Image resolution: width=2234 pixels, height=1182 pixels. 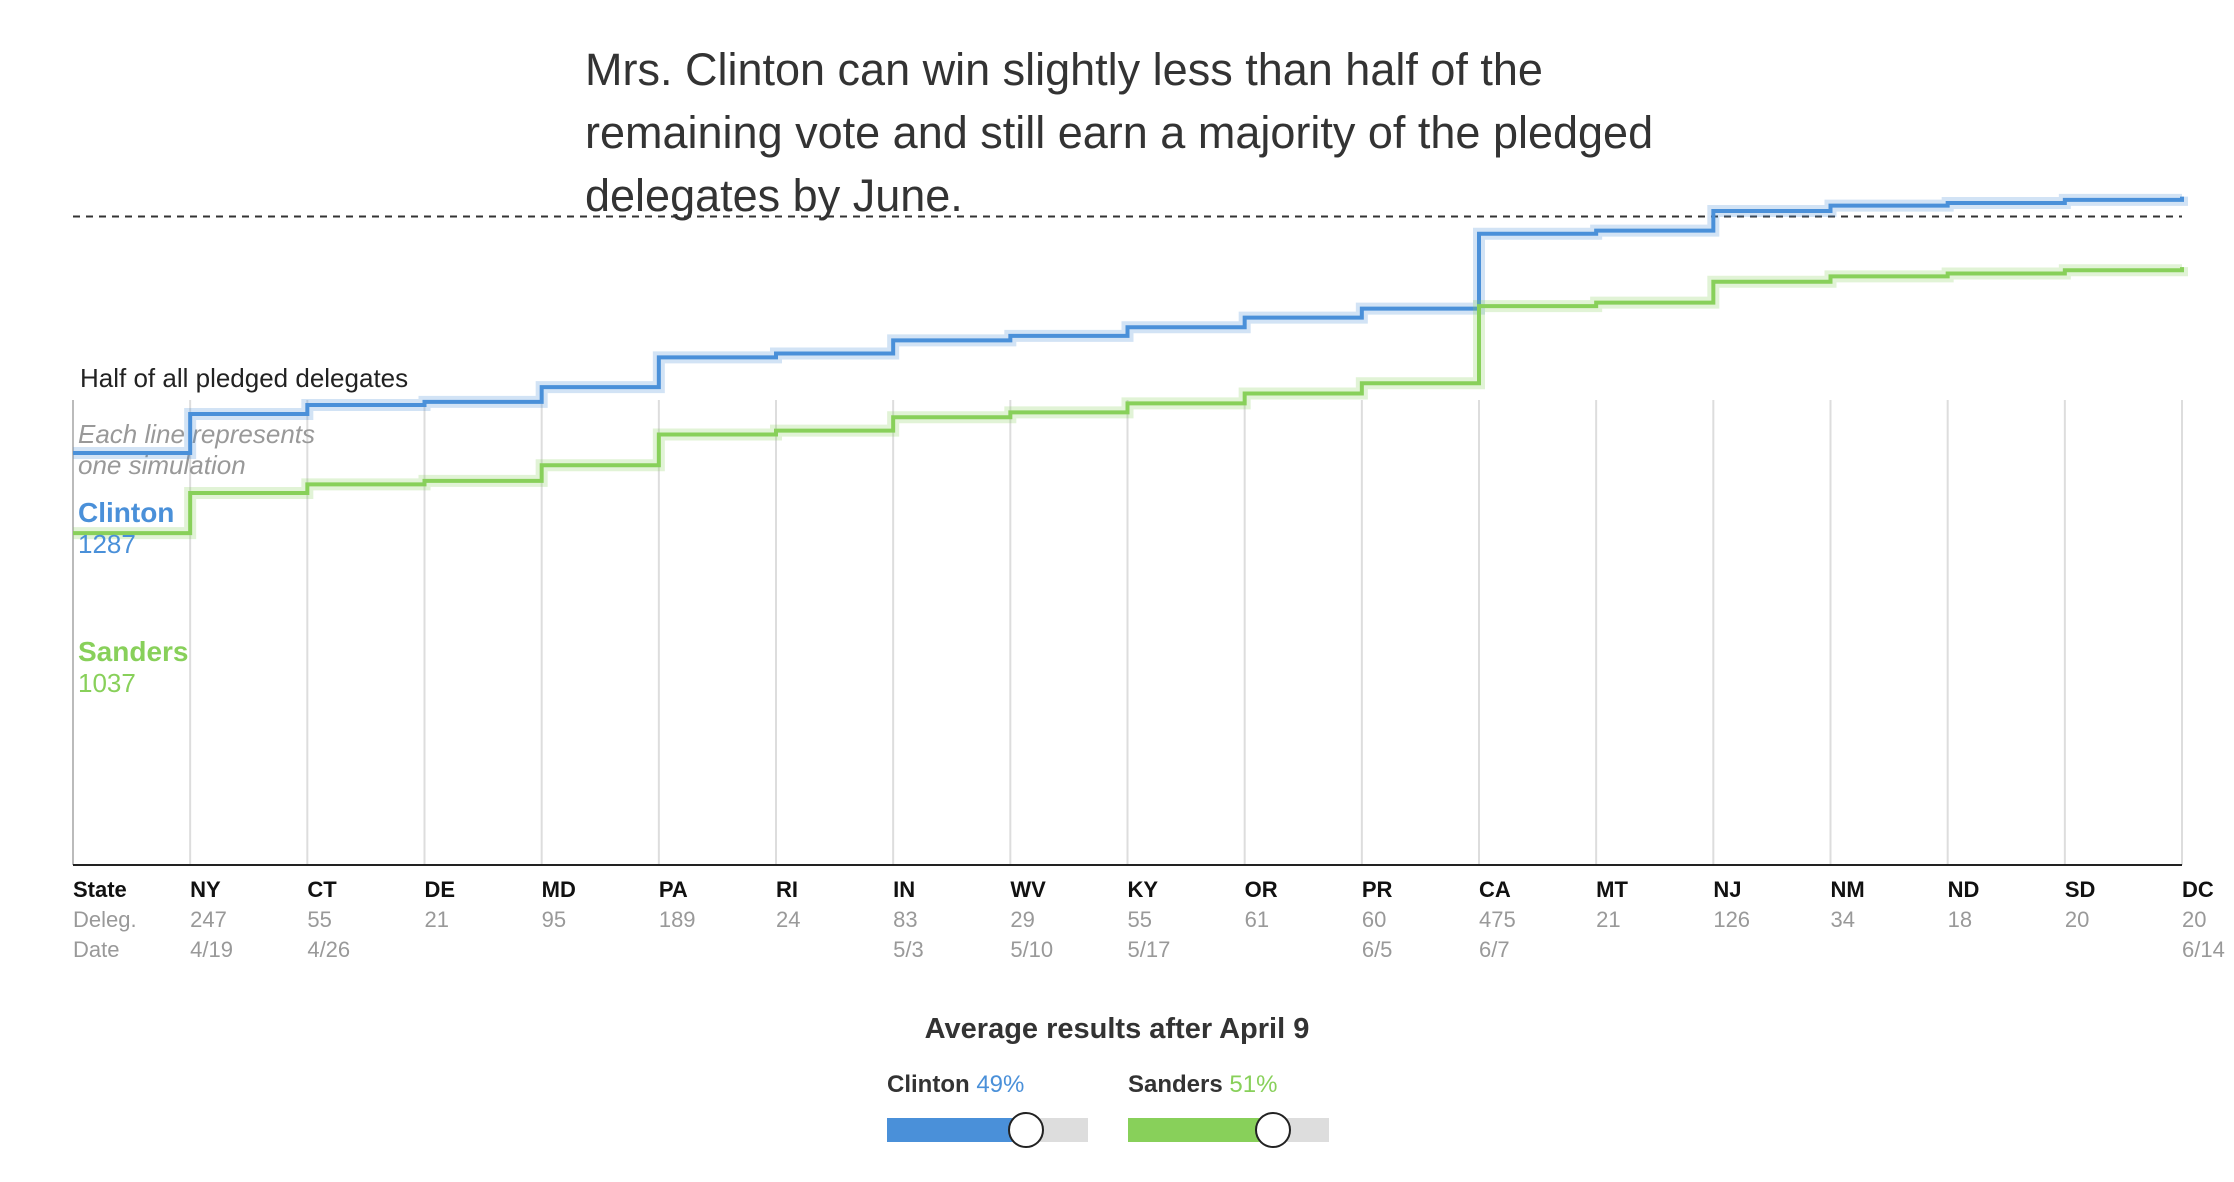 What do you see at coordinates (1495, 889) in the screenshot?
I see `state-label: CA` at bounding box center [1495, 889].